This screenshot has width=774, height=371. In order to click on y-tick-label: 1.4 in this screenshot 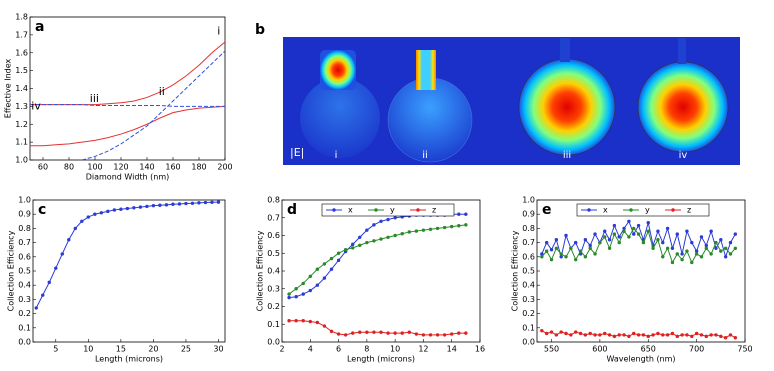, I will do `click(21, 88)`.